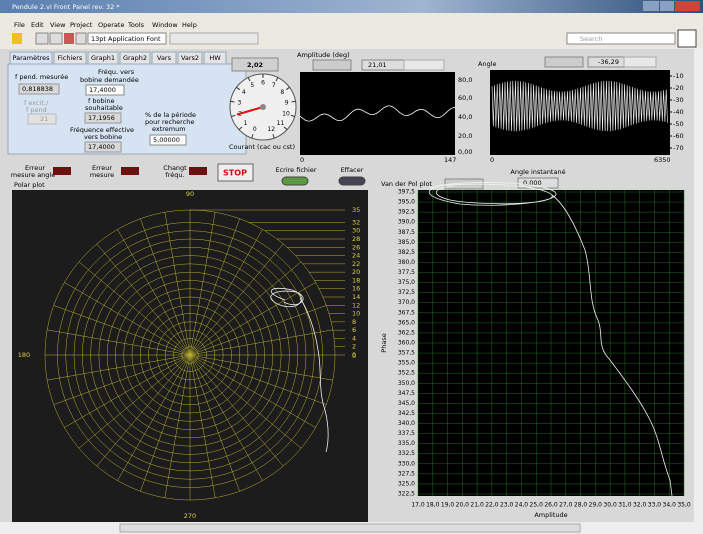  Describe the element at coordinates (406, 413) in the screenshot. I see `y-tick-label: 342,5` at that location.